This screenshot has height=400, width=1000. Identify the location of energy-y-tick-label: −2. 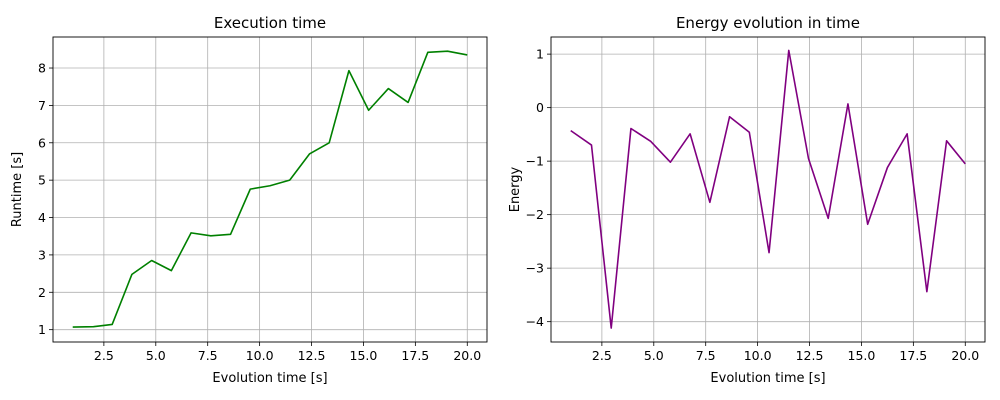
(535, 214).